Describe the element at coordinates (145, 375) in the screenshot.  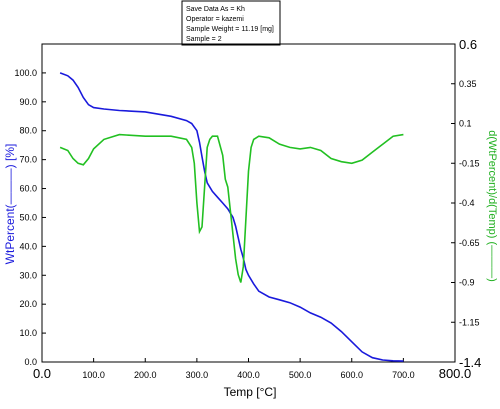
I see `x-tick-label: 200.0` at that location.